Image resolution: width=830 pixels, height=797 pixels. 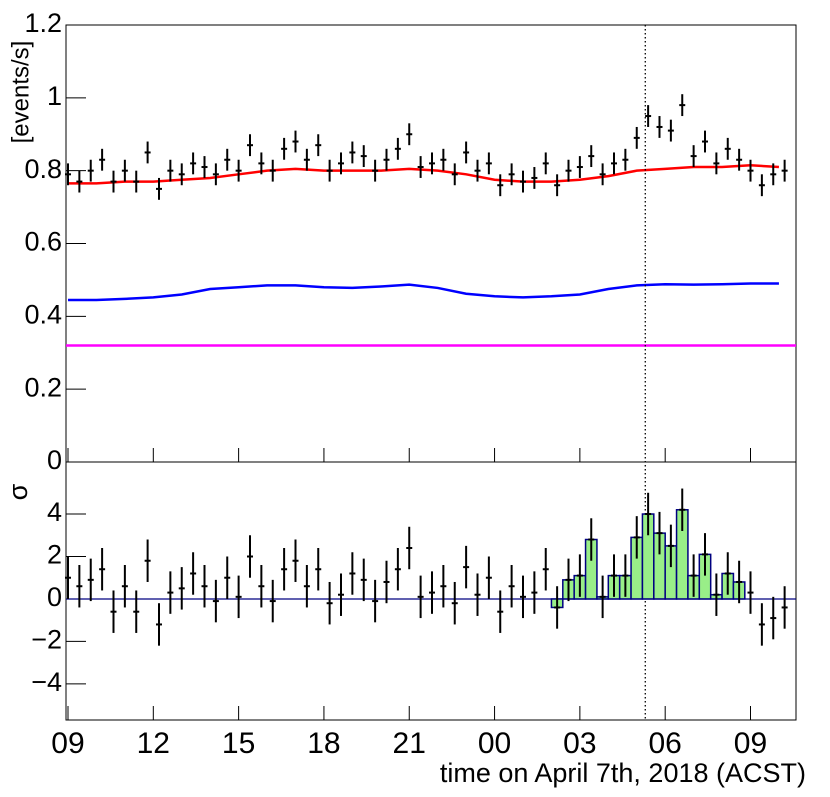 What do you see at coordinates (238, 743) in the screenshot?
I see `x-tick-label: 15` at bounding box center [238, 743].